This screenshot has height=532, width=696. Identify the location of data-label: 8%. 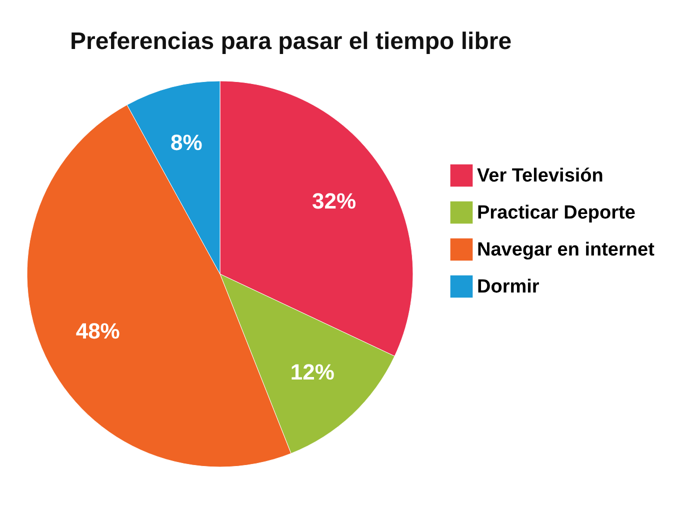
(186, 143).